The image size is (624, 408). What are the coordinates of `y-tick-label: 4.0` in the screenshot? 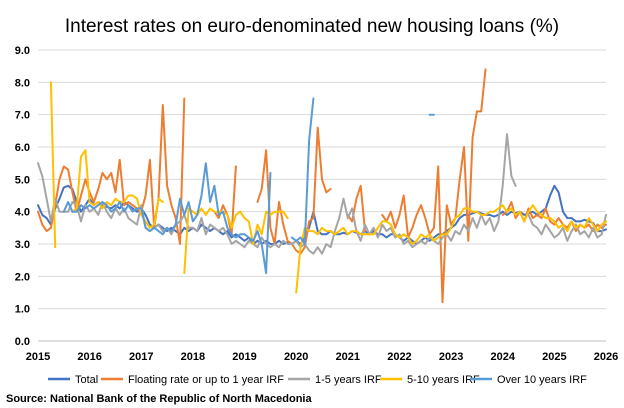 It's located at (22, 213).